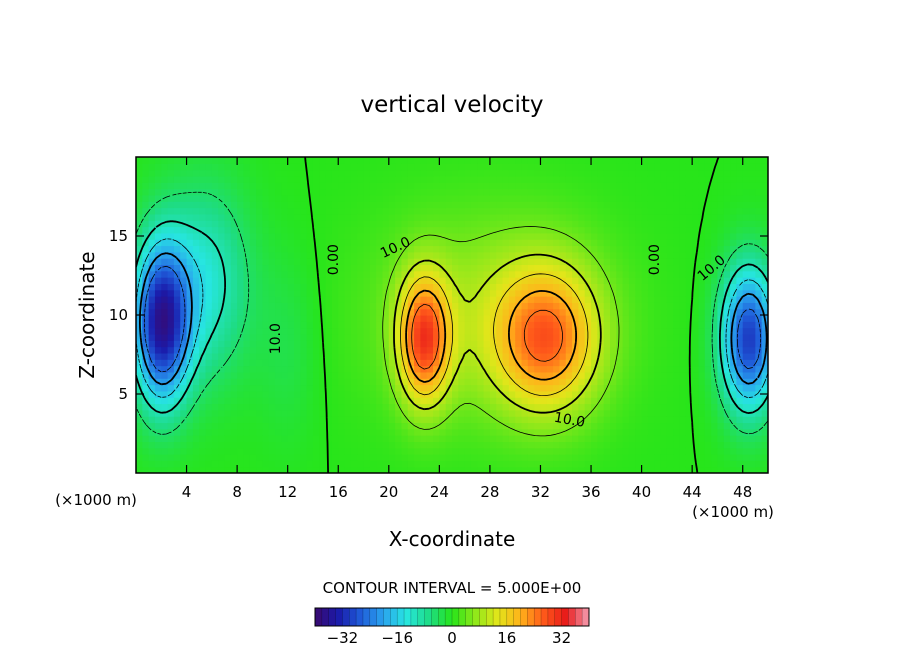 This screenshot has width=904, height=654. Describe the element at coordinates (439, 492) in the screenshot. I see `x-tick-label: 24` at that location.